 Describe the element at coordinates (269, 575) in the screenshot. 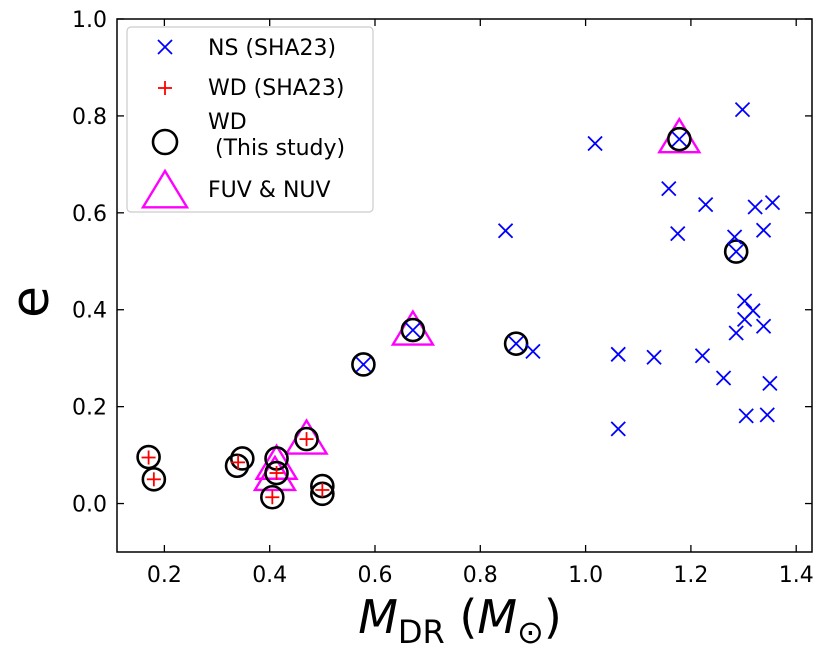

I see `x-tick-label: 0.4` at that location.